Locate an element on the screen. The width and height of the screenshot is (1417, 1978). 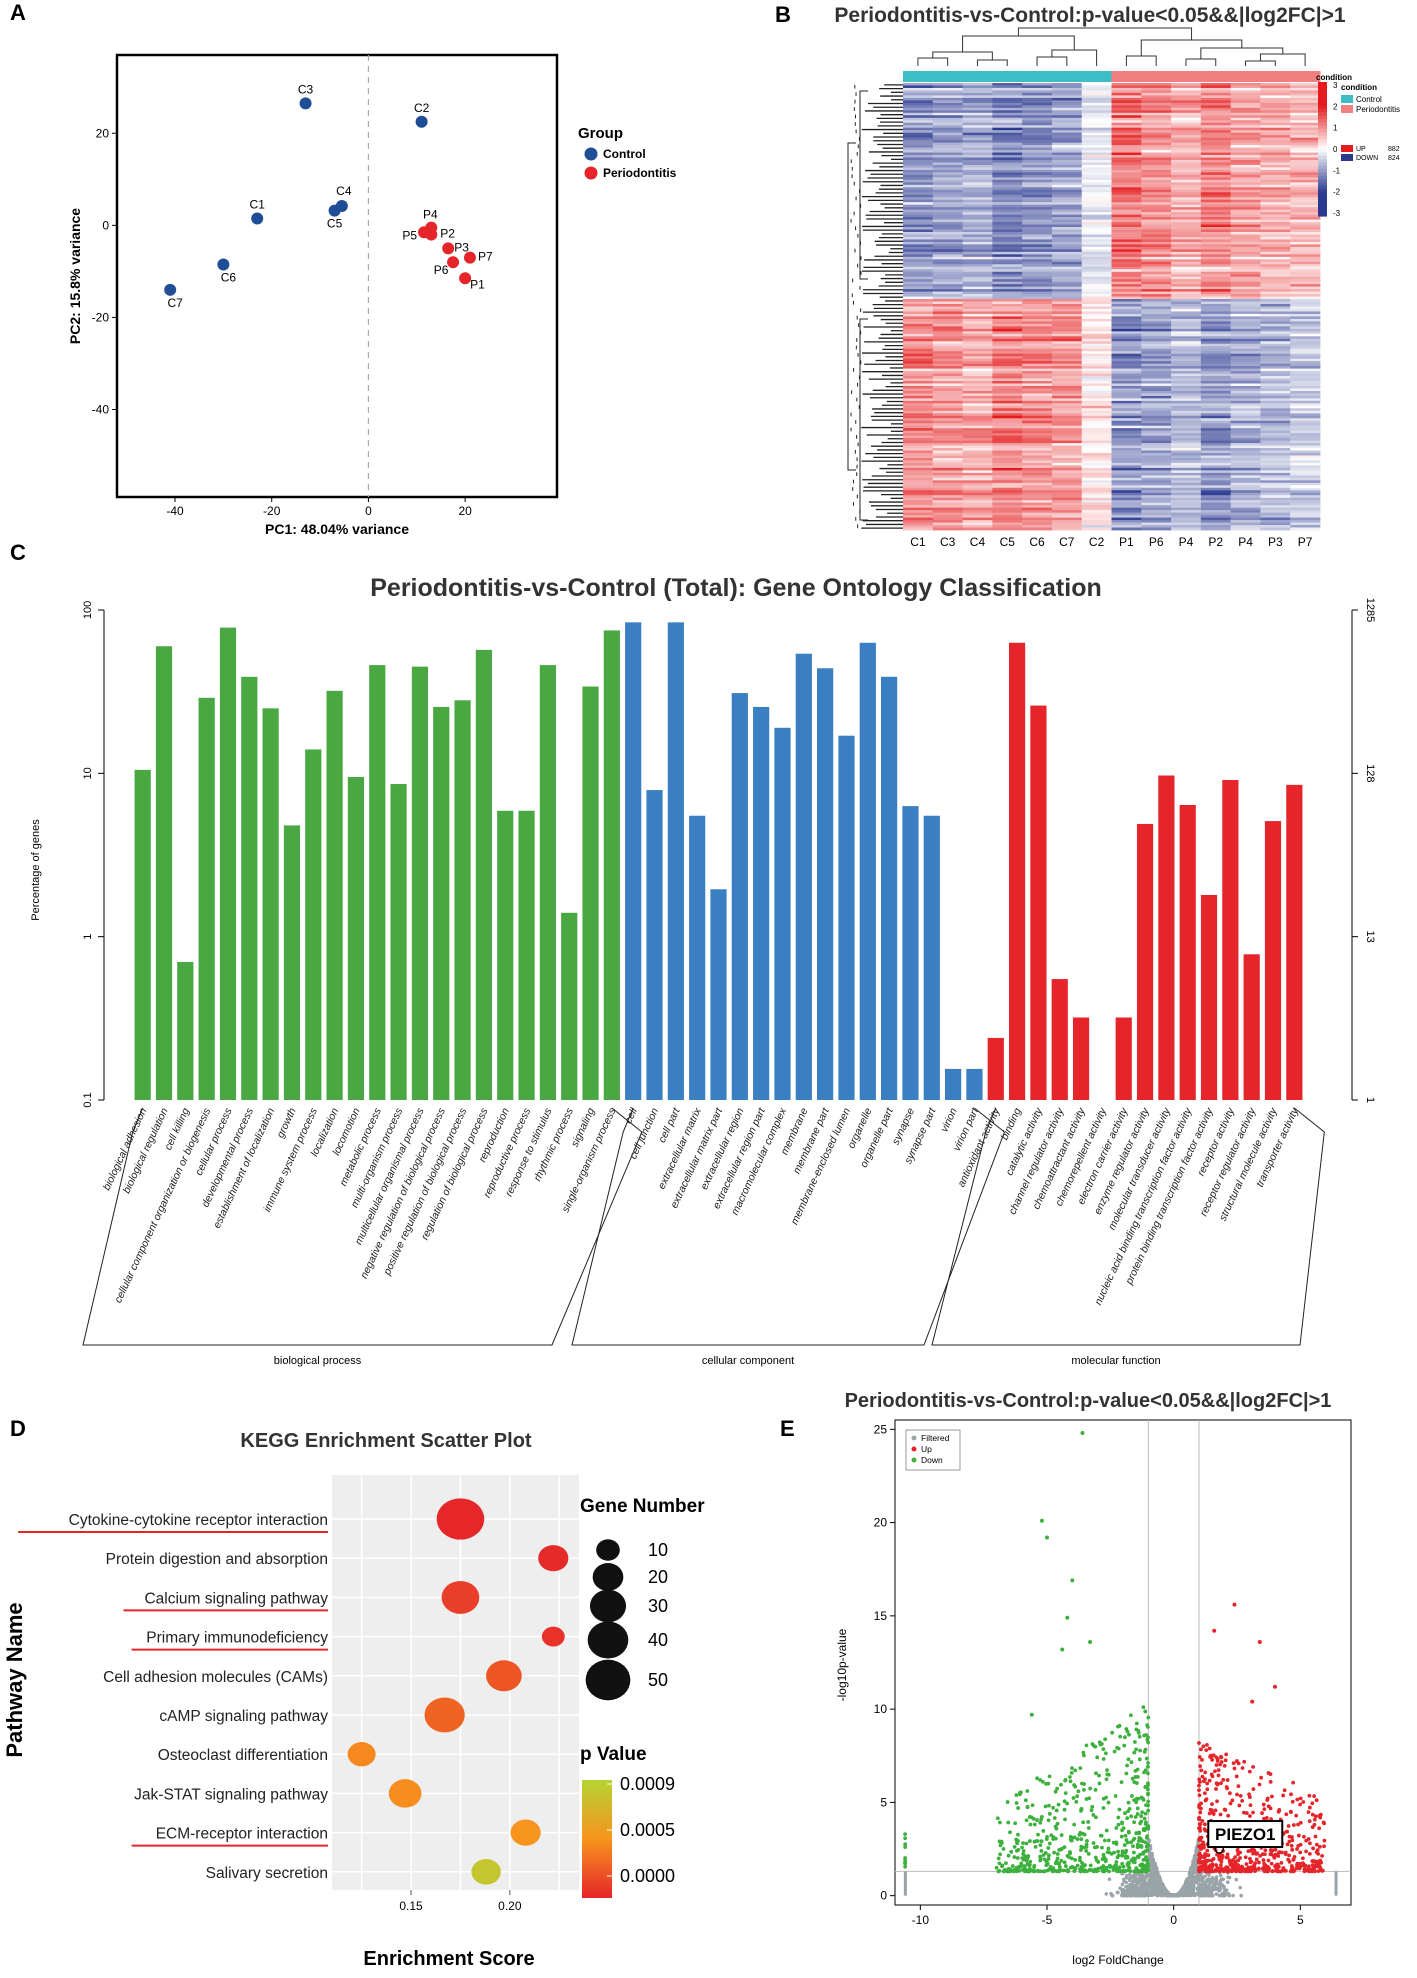
pca-plot-frame is located at coordinates (337, 276).